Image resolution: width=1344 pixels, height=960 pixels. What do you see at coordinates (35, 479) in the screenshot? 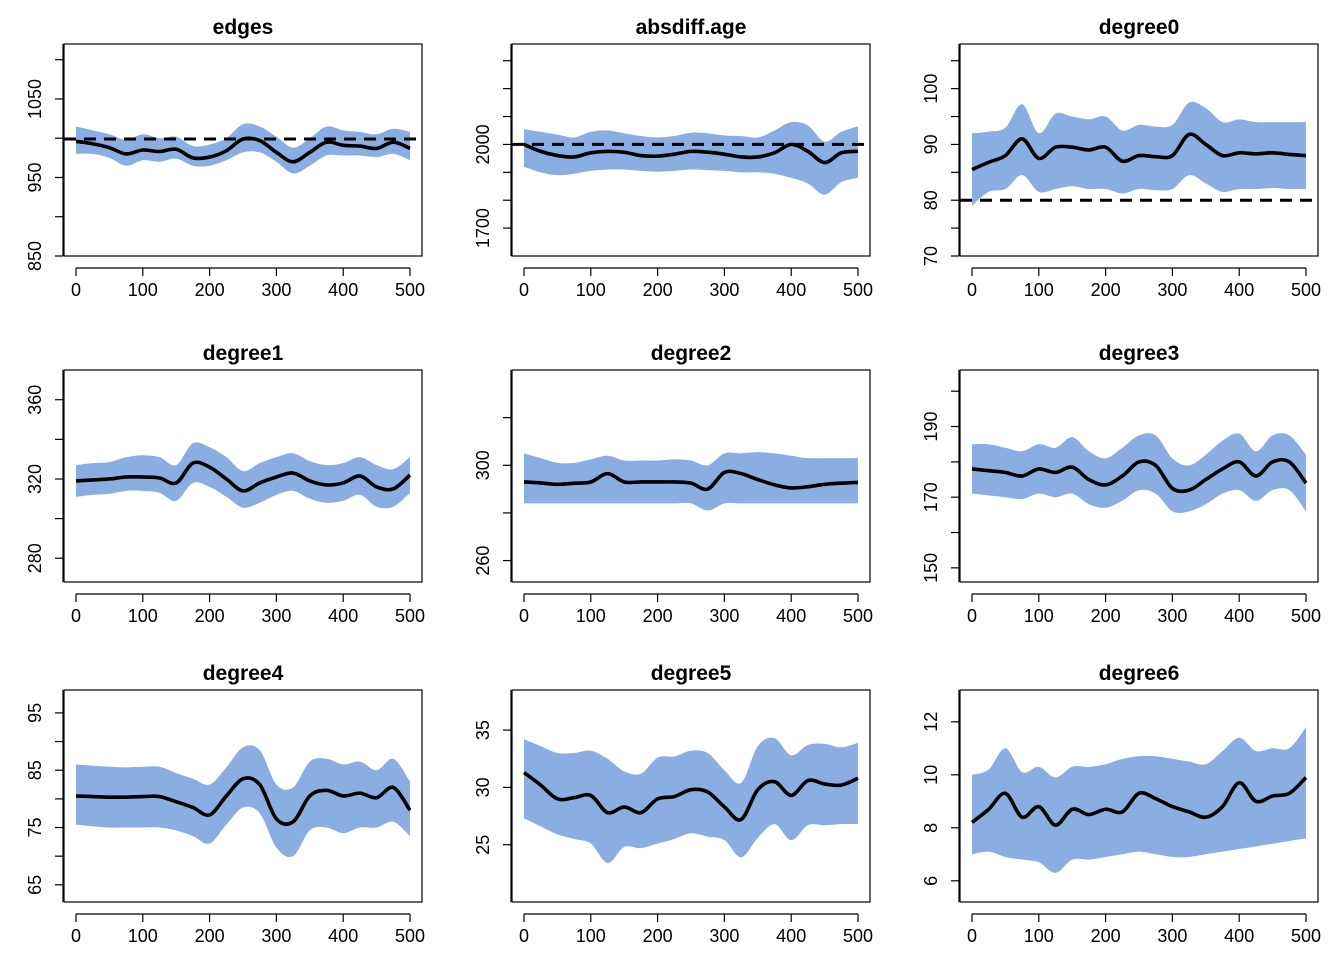
I see `y-tick-label: 320` at bounding box center [35, 479].